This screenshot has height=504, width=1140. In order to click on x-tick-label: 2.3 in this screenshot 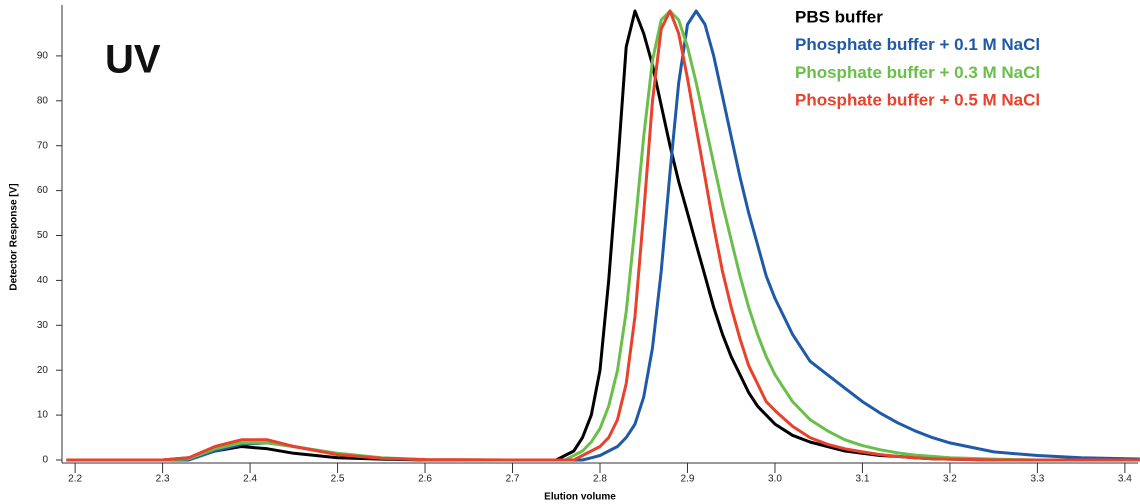, I will do `click(163, 479)`.